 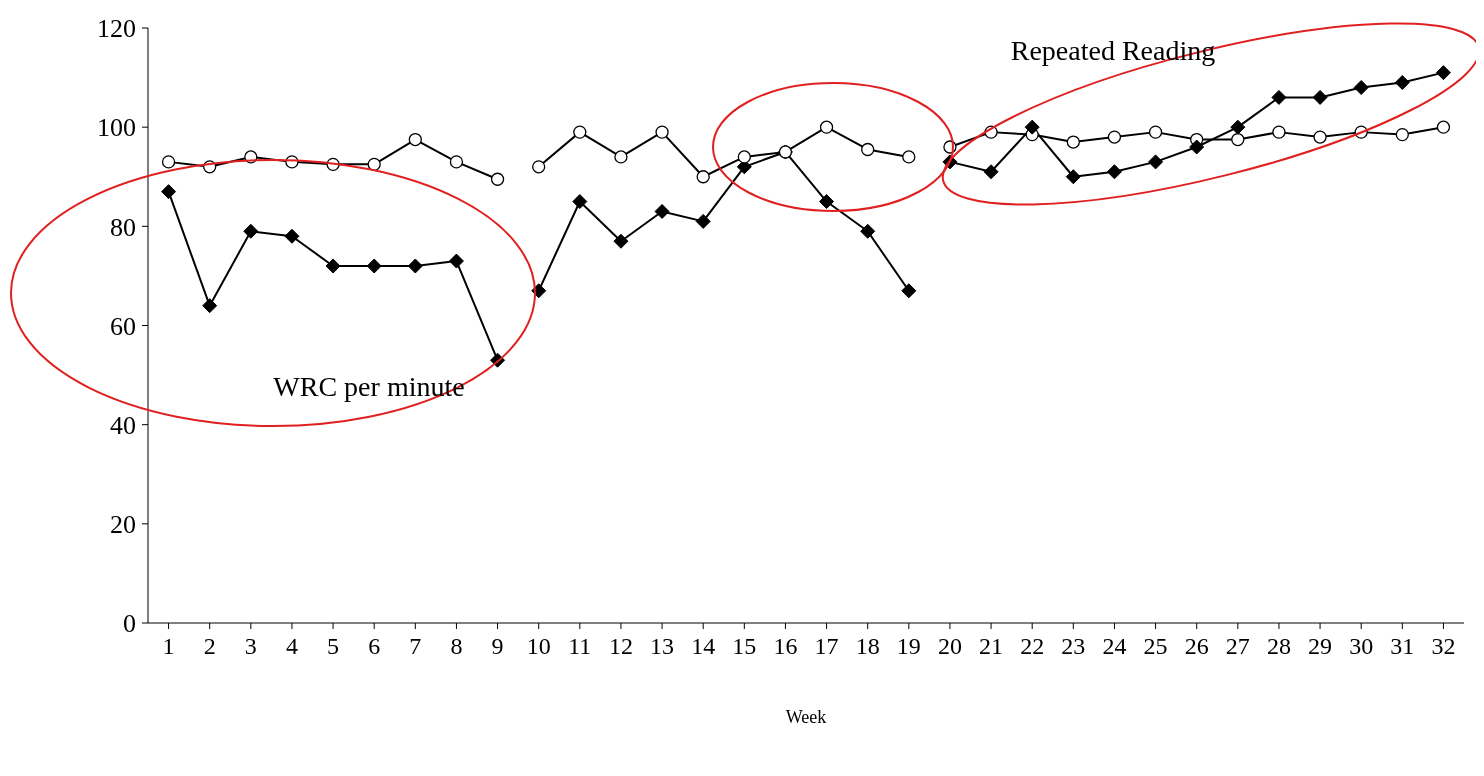 I want to click on x-tick-label: 14, so click(x=703, y=646).